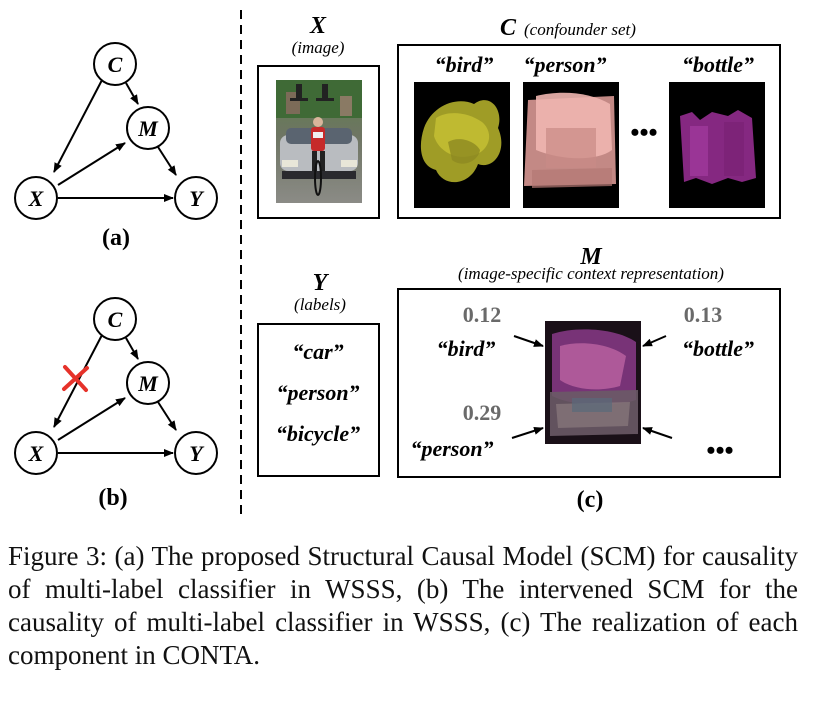 This screenshot has width=820, height=712. I want to click on panel-x-subtitle: (image), so click(318, 47).